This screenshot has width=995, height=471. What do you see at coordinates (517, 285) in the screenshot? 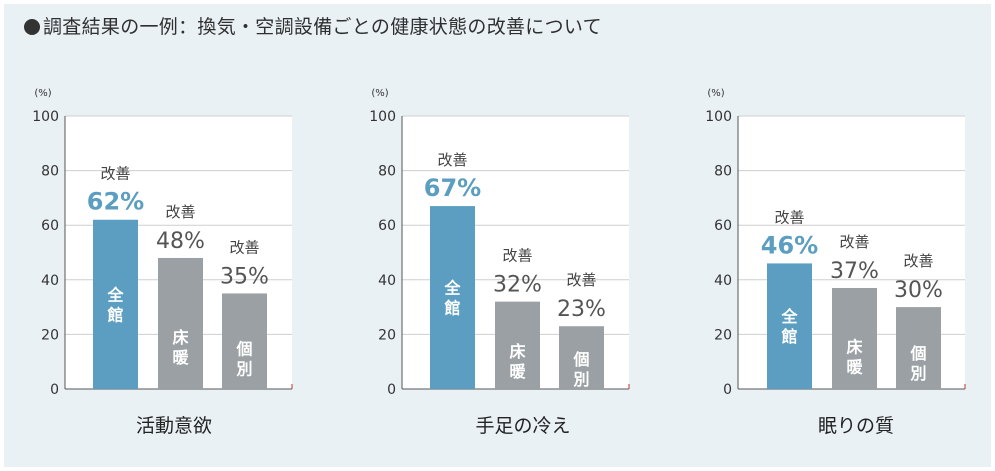
I see `data-label: 32%` at bounding box center [517, 285].